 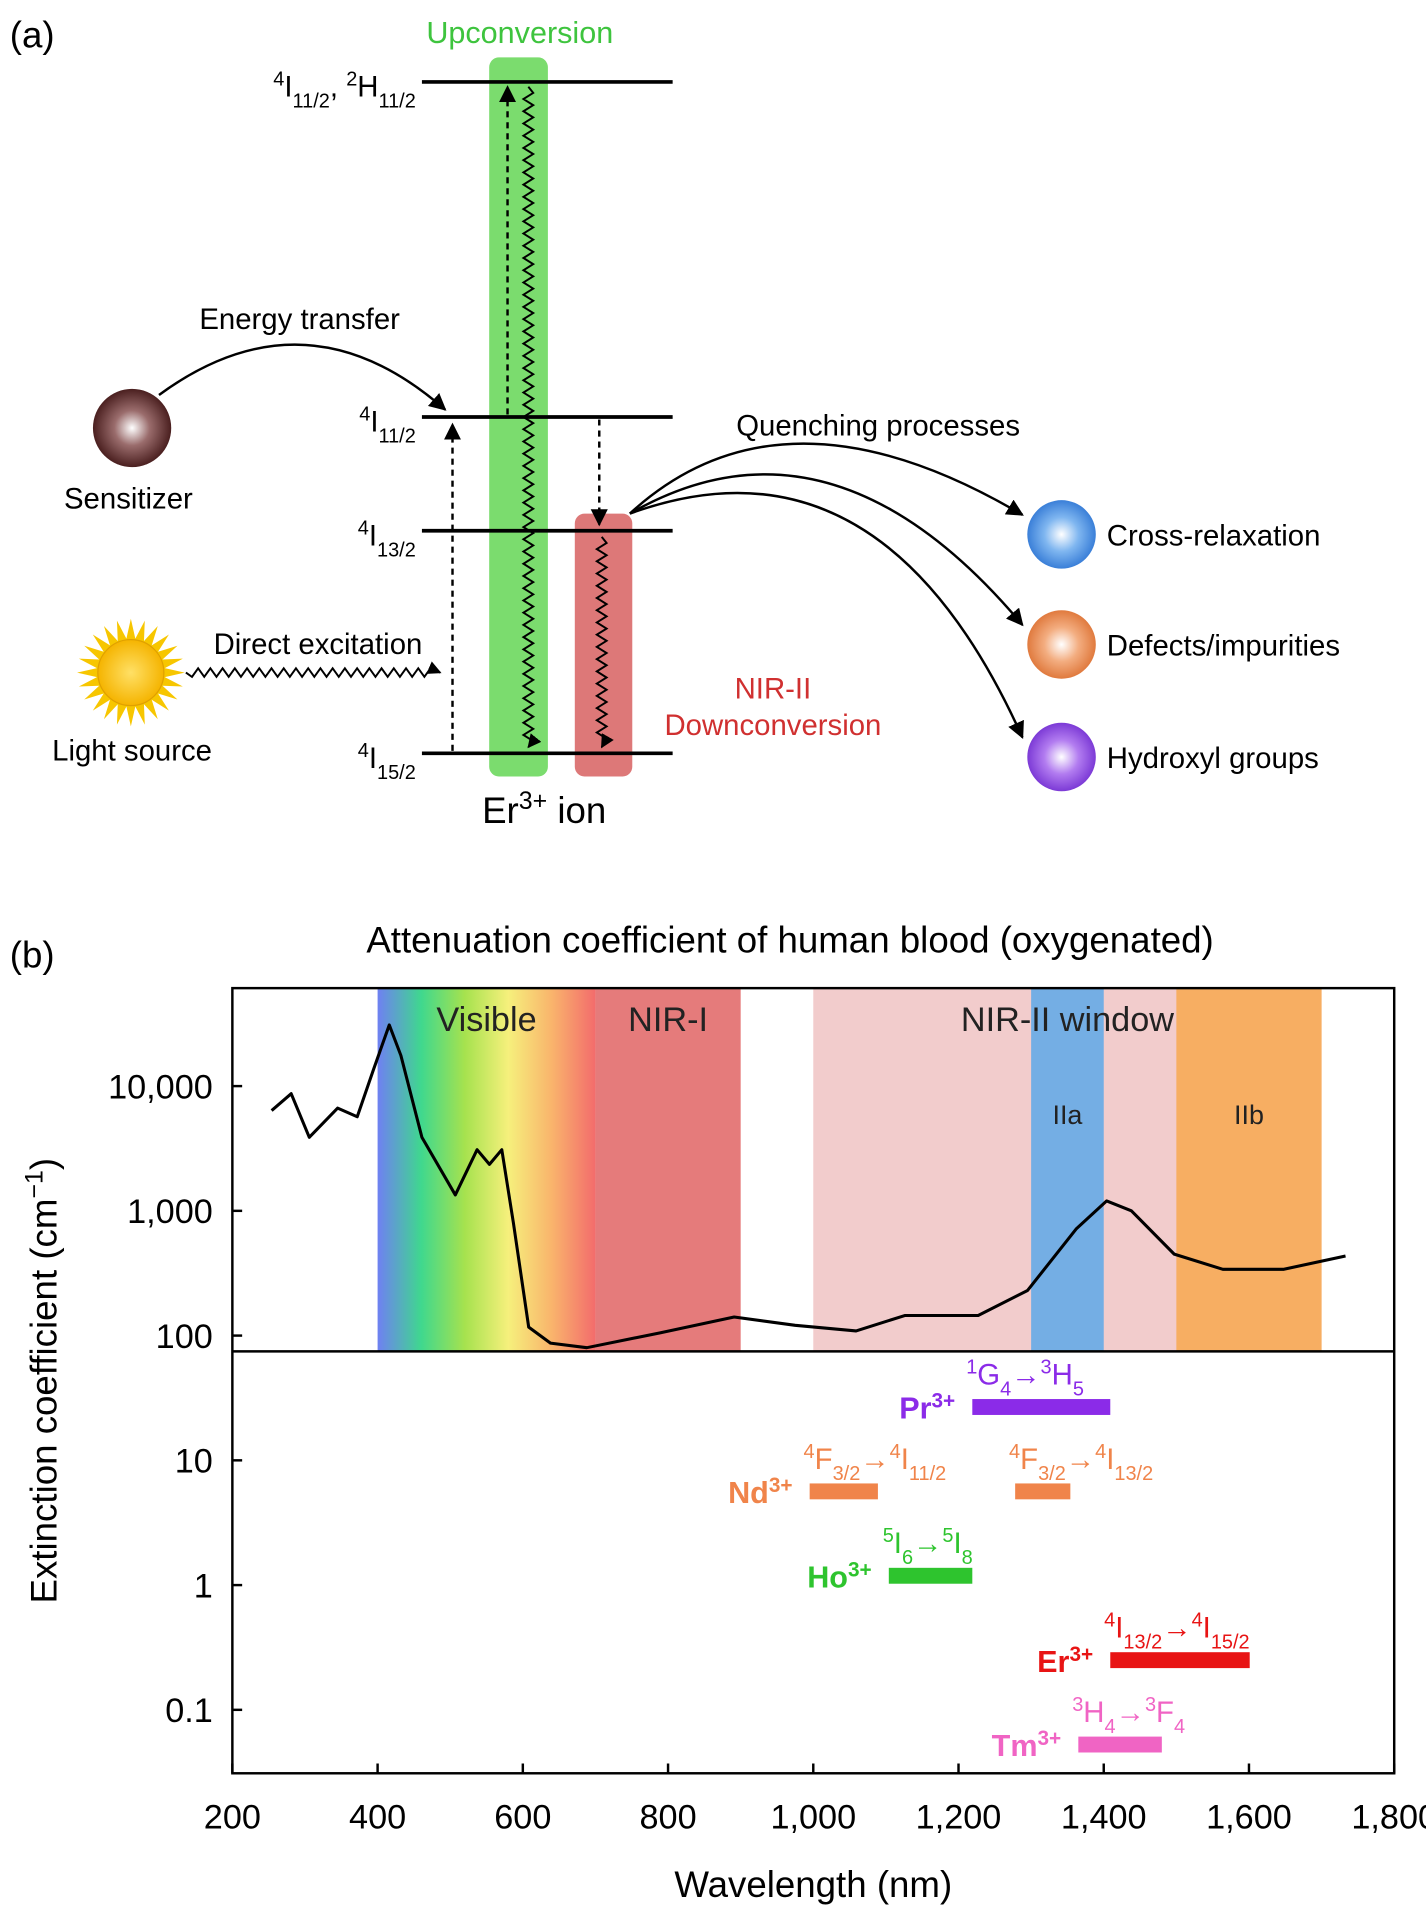 What do you see at coordinates (1104, 1817) in the screenshot?
I see `x-tick-label: 1,400` at bounding box center [1104, 1817].